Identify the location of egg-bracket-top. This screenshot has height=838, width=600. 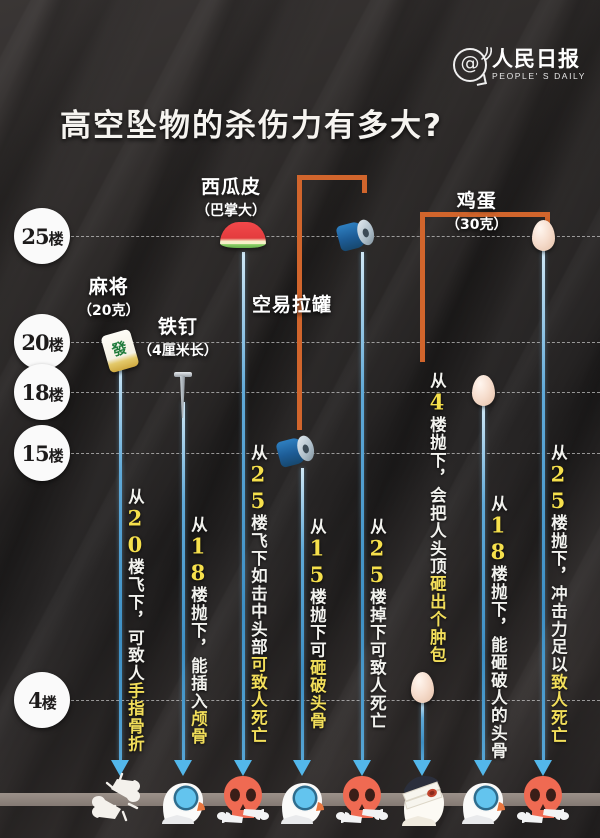
(482, 214).